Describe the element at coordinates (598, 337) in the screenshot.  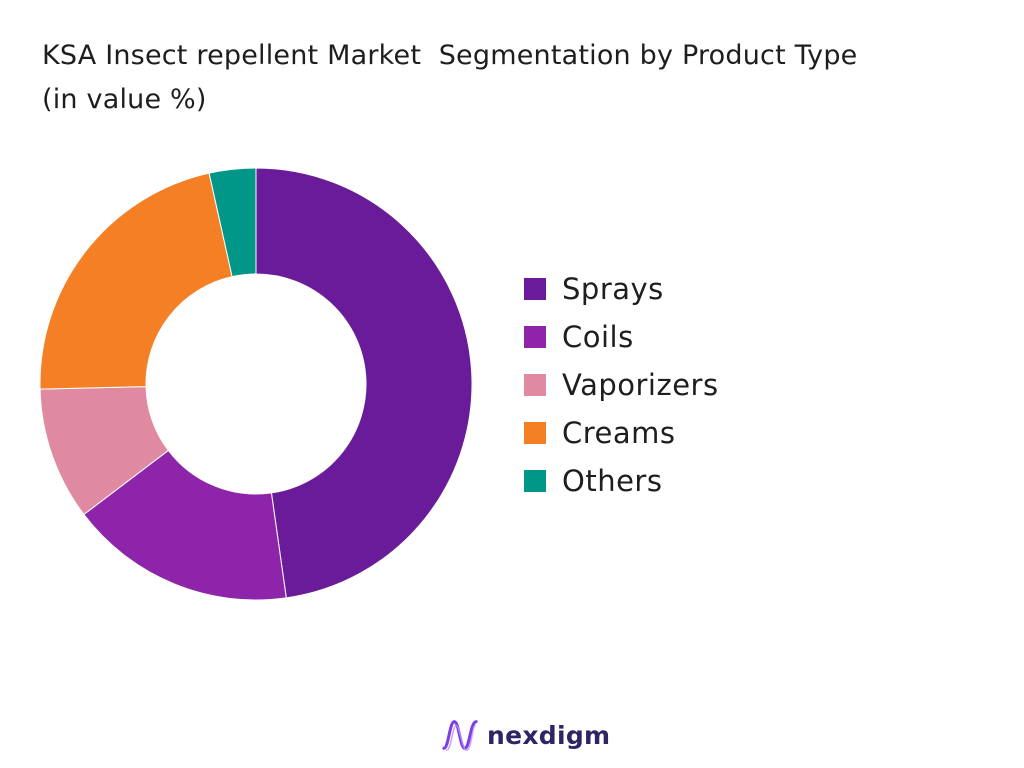
I see `legend-label: Coils` at that location.